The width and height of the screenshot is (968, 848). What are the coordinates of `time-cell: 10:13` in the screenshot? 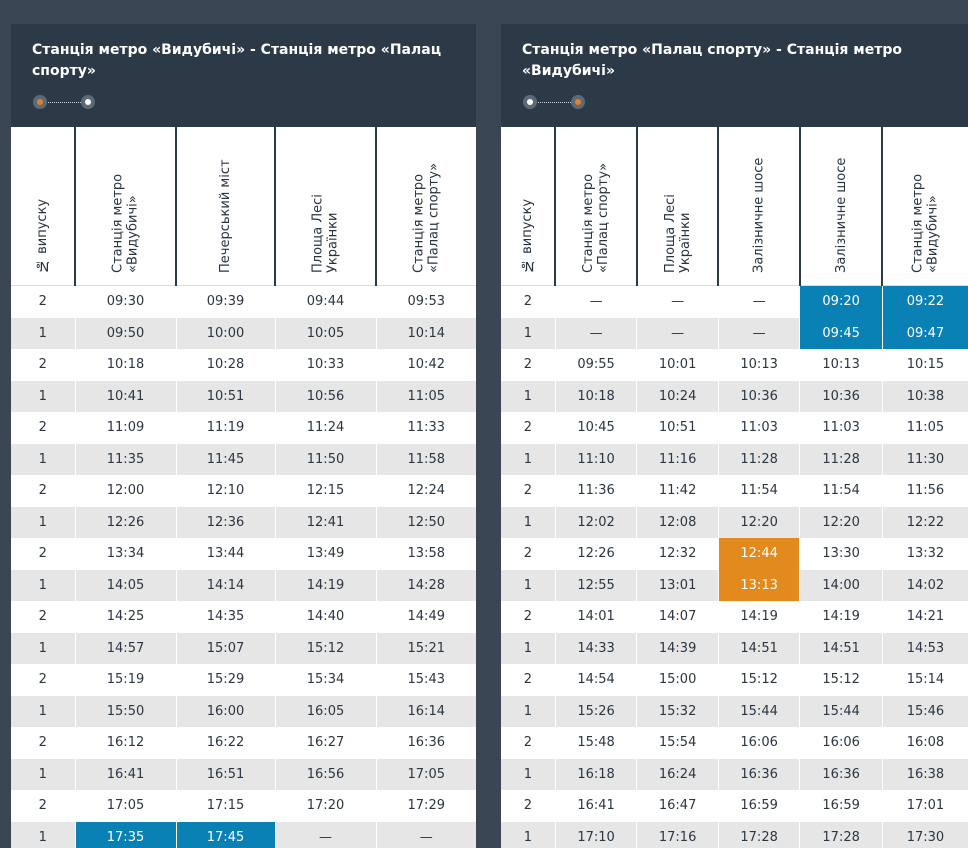 It's located at (841, 365).